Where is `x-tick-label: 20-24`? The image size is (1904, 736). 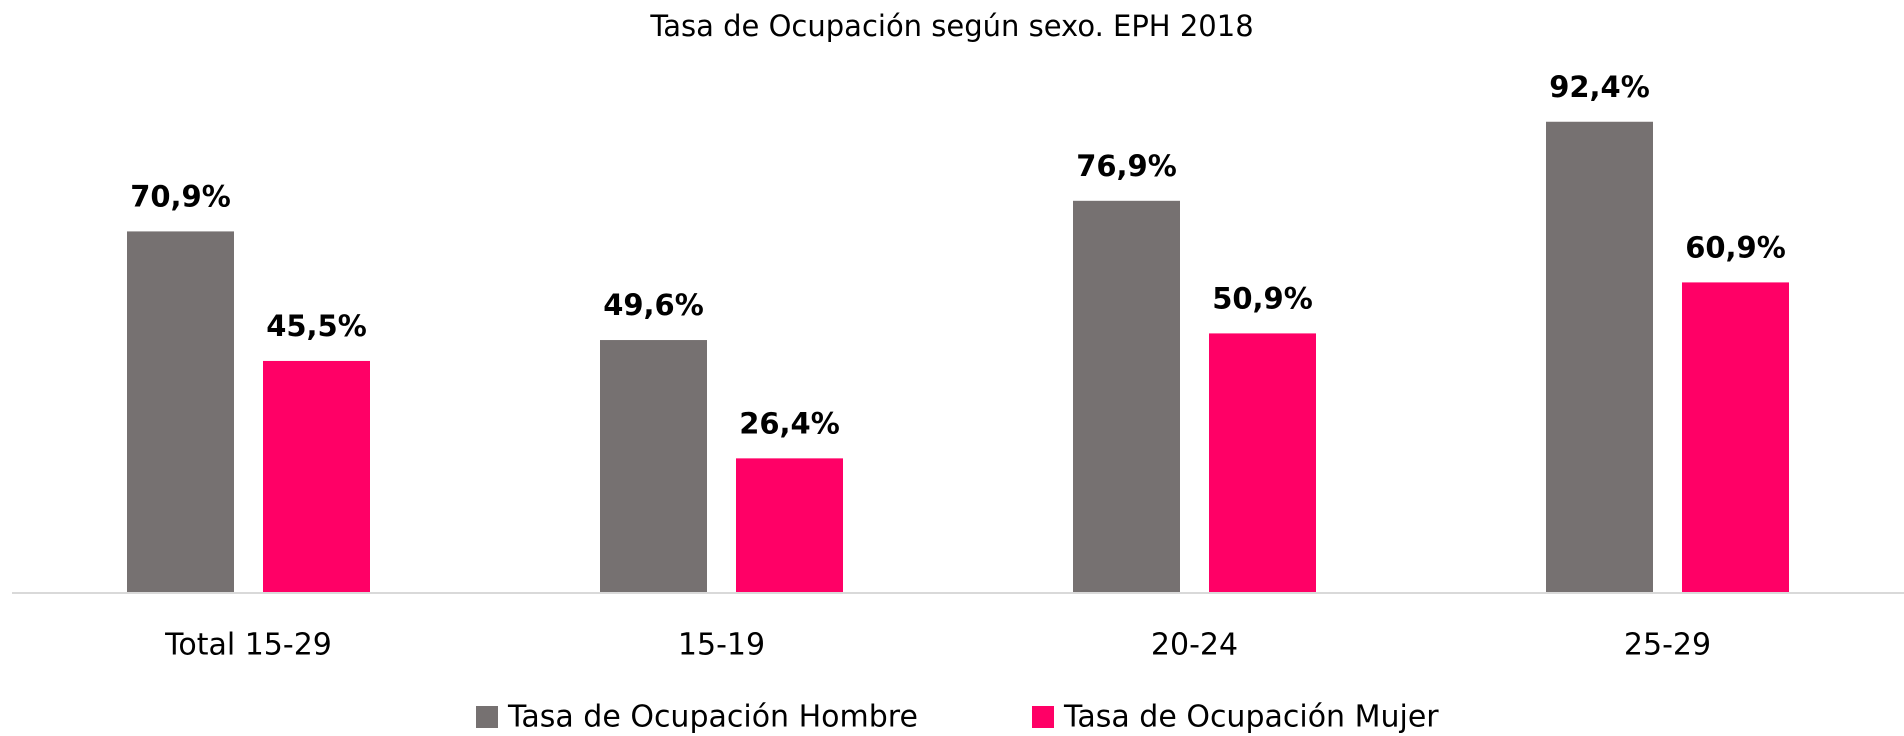
x-tick-label: 20-24 is located at coordinates (1194, 645).